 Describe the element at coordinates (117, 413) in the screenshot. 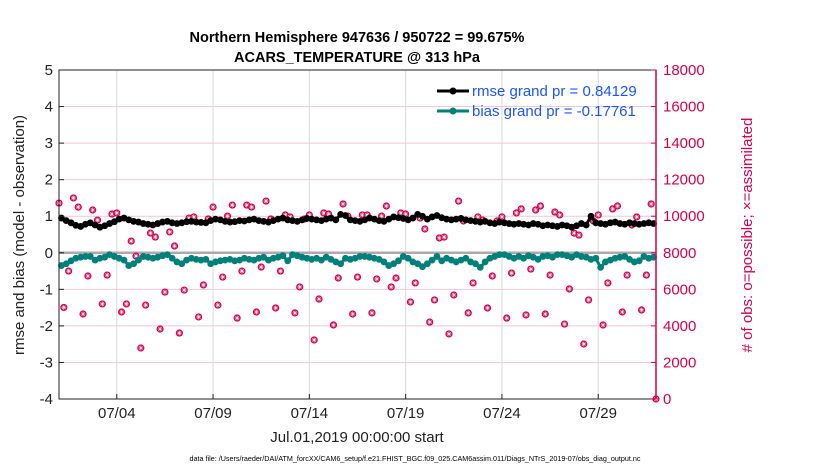

I see `x-tick-label: 07/04` at that location.